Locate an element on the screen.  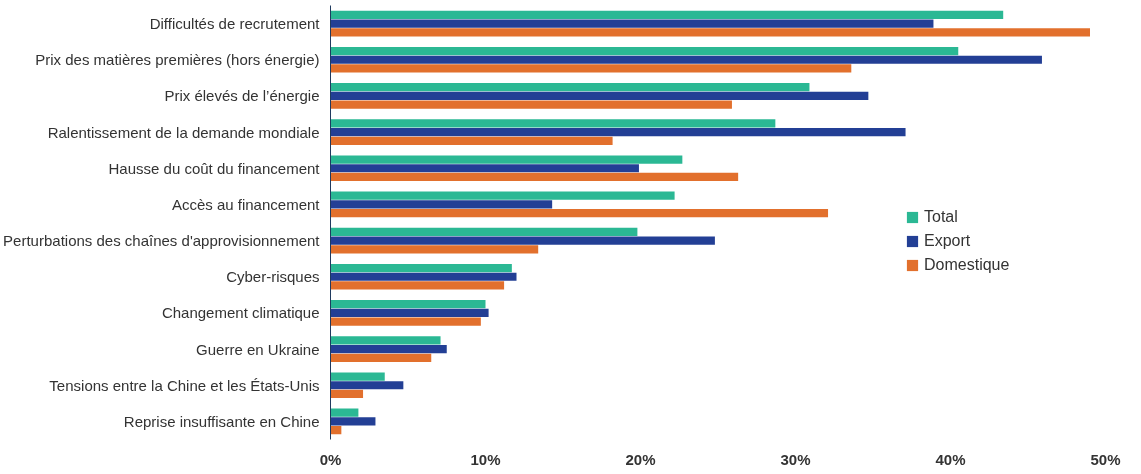
y-tick-label: Accès au financement is located at coordinates (246, 204).